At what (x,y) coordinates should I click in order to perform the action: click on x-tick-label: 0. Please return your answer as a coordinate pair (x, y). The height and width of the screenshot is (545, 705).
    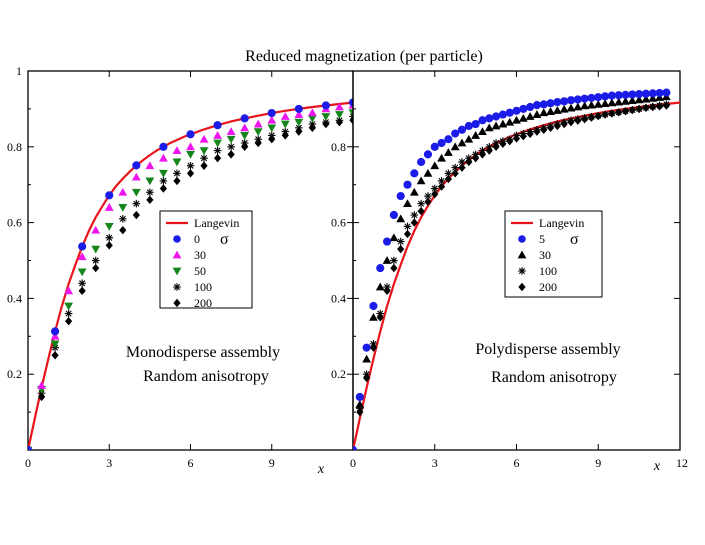
    Looking at the image, I should click on (353, 463).